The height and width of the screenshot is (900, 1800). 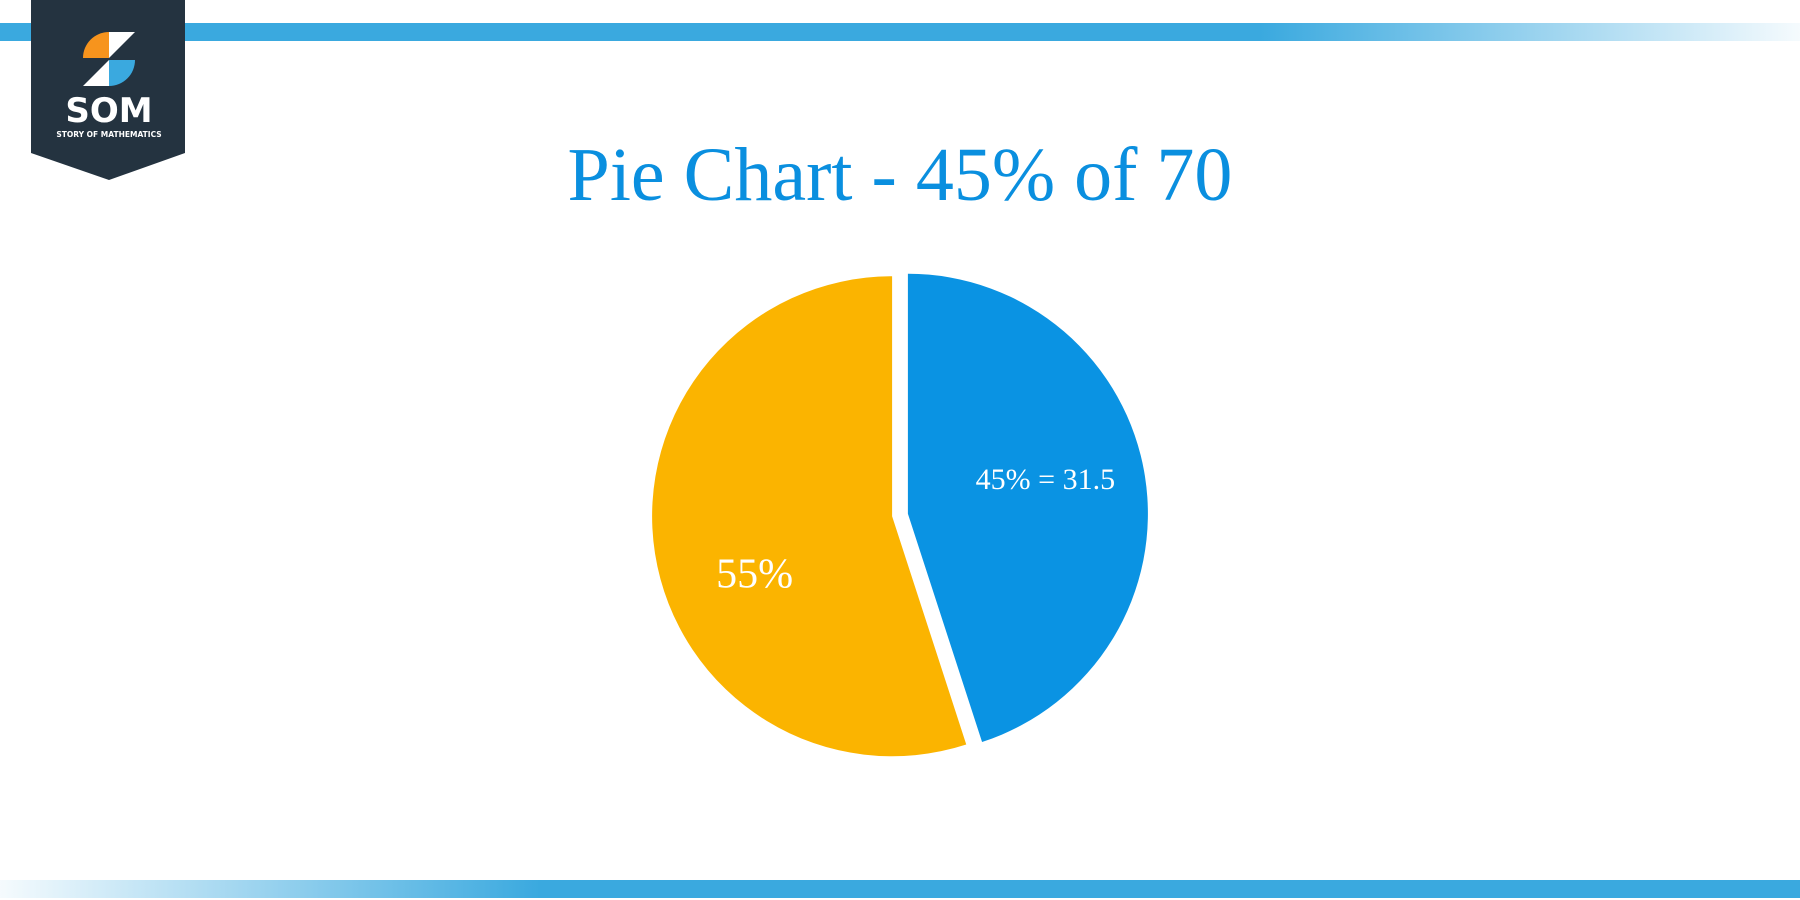 I want to click on data-label: 55%, so click(x=754, y=575).